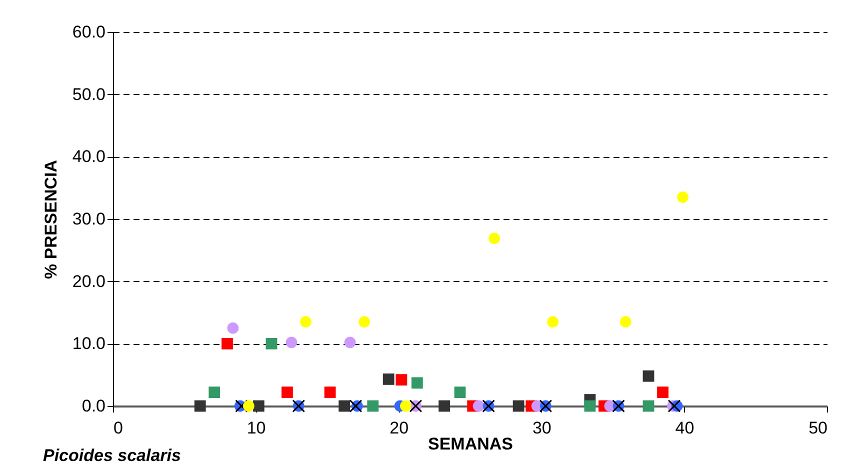  What do you see at coordinates (50, 220) in the screenshot?
I see `y-axis-title: % PRESENCIA` at bounding box center [50, 220].